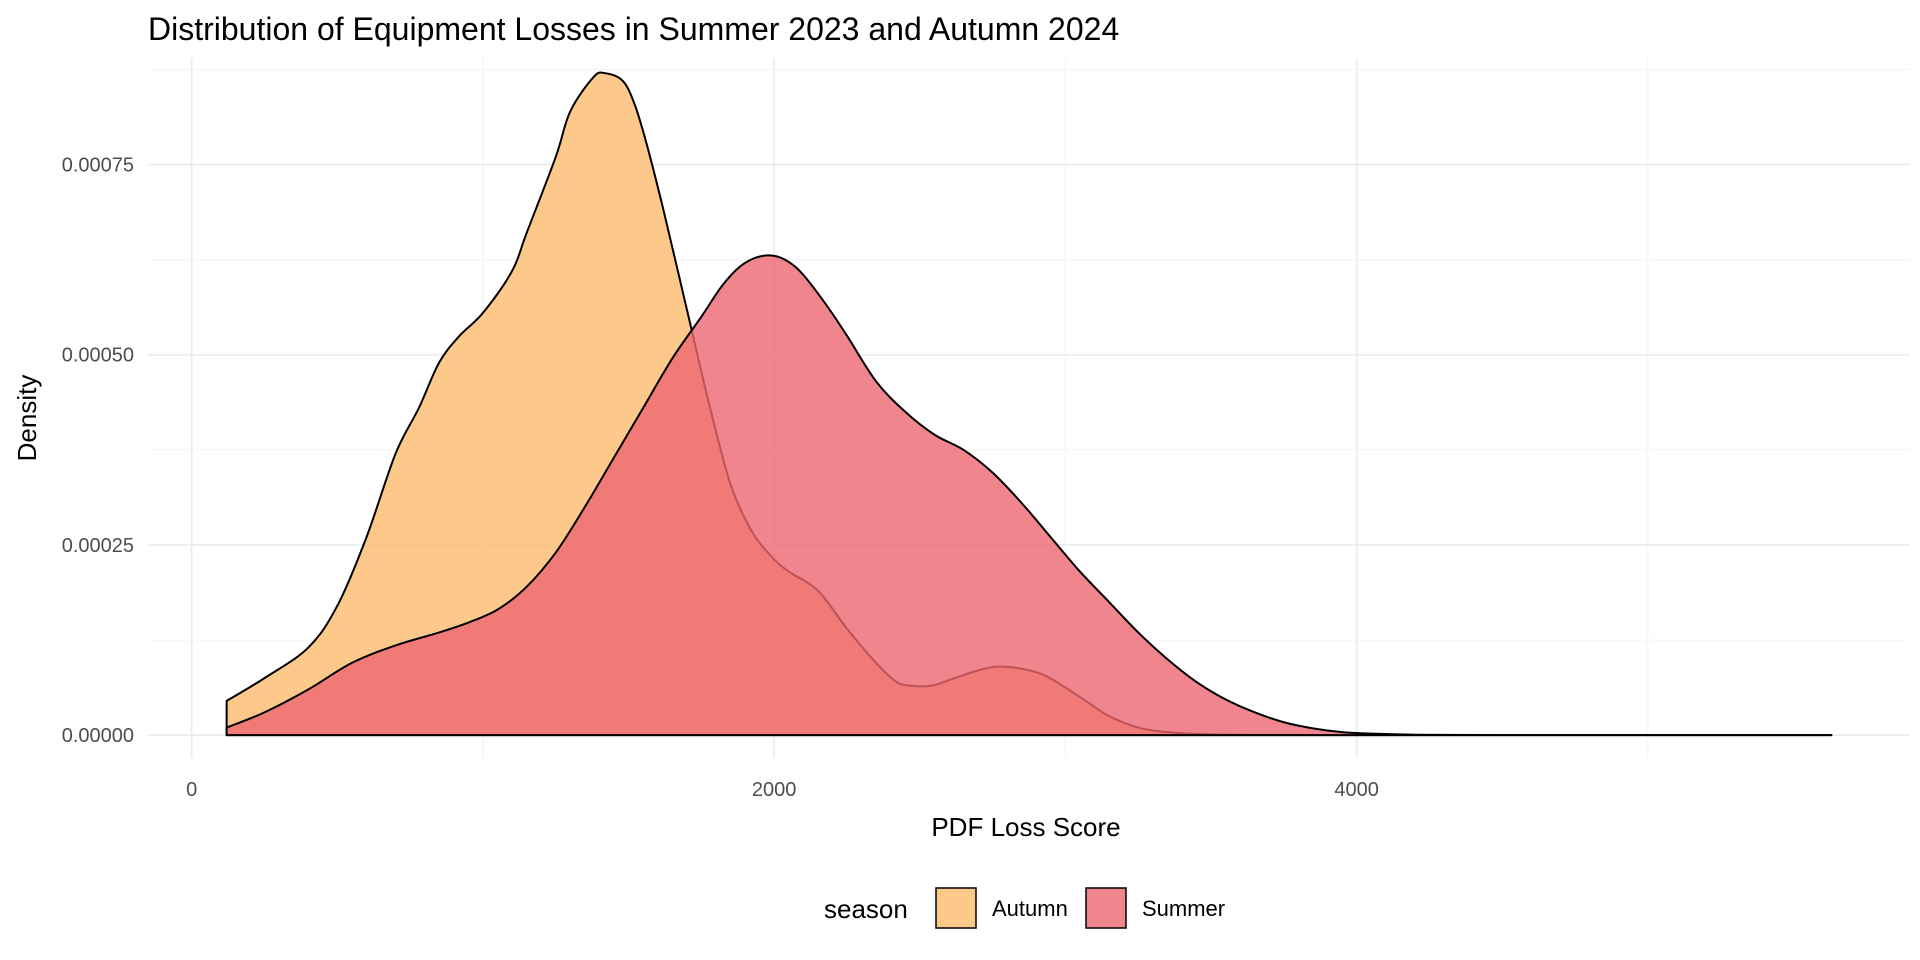 The height and width of the screenshot is (960, 1920). What do you see at coordinates (774, 790) in the screenshot?
I see `x-tick-label: 2000` at bounding box center [774, 790].